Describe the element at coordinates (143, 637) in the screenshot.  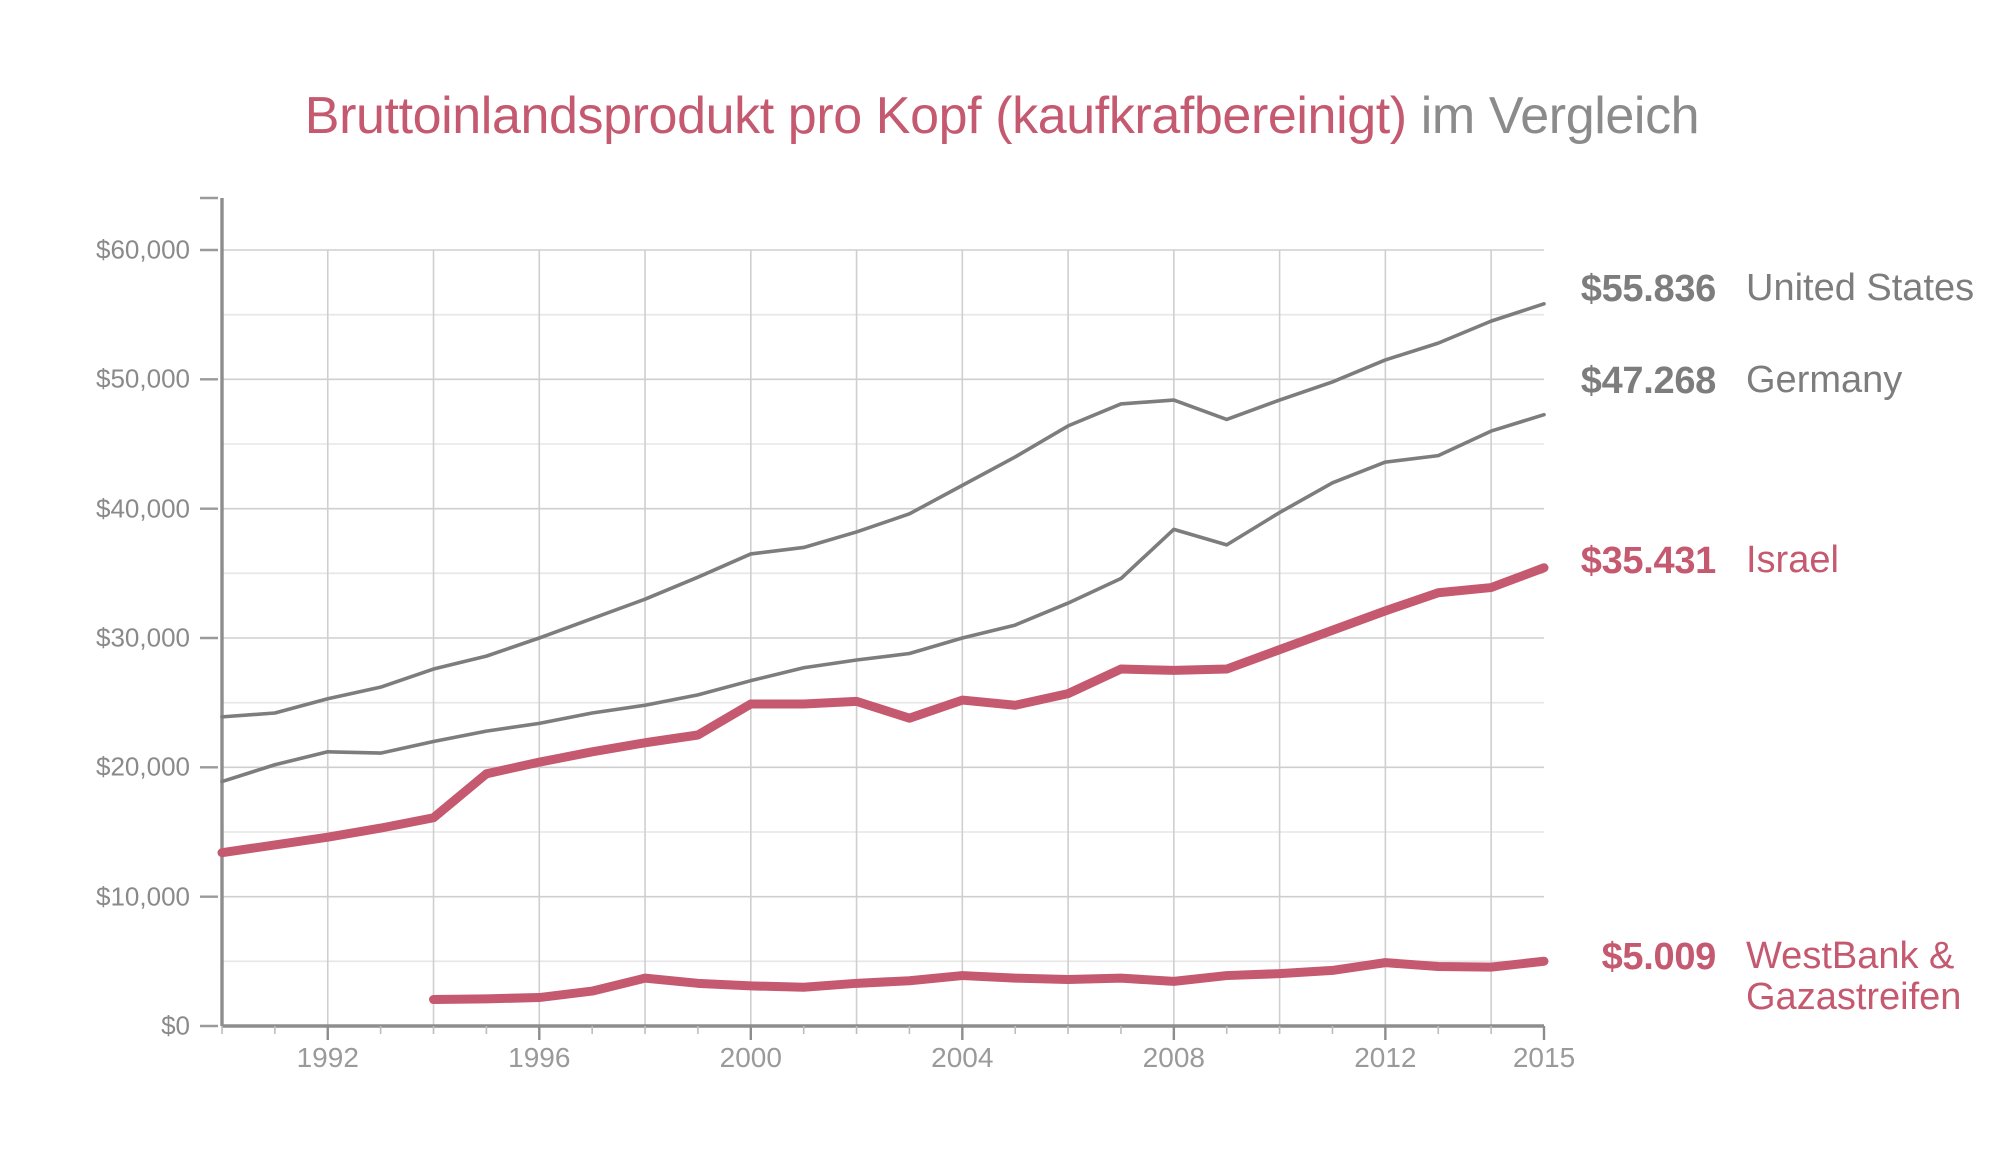
I see `y-tick-label: $30,000` at that location.